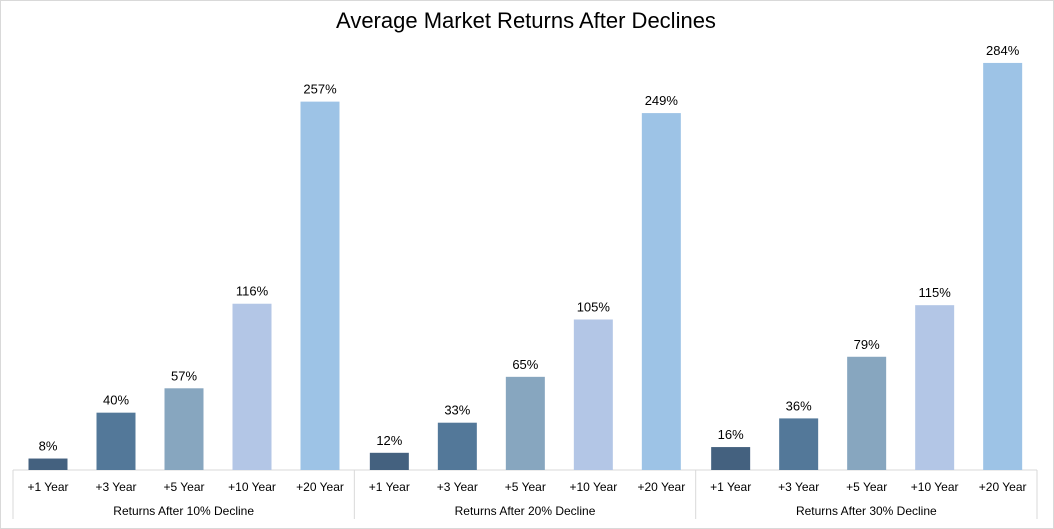 This screenshot has width=1054, height=529. What do you see at coordinates (799, 405) in the screenshot?
I see `data-label: 36%` at bounding box center [799, 405].